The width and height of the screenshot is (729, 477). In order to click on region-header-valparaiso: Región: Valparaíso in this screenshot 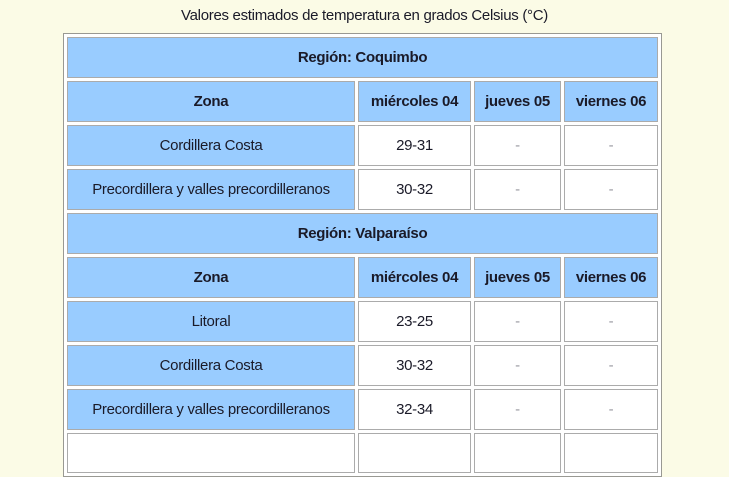, I will do `click(363, 233)`.